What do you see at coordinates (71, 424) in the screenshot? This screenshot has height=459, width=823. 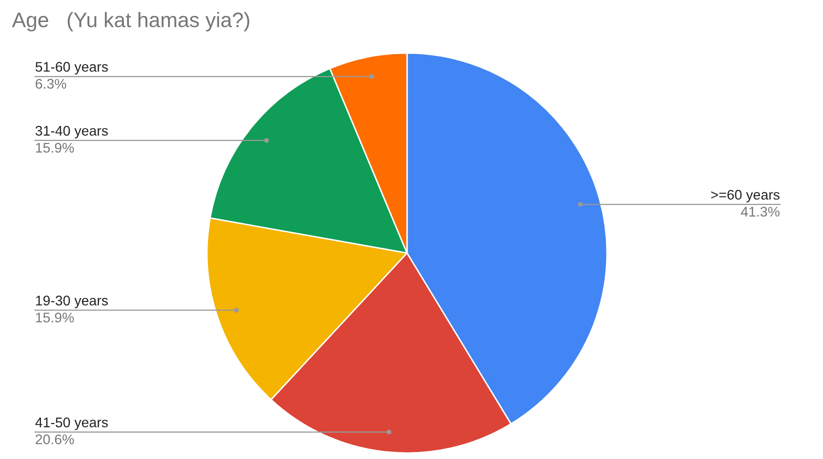 I see `slice-label: 41-50 years` at bounding box center [71, 424].